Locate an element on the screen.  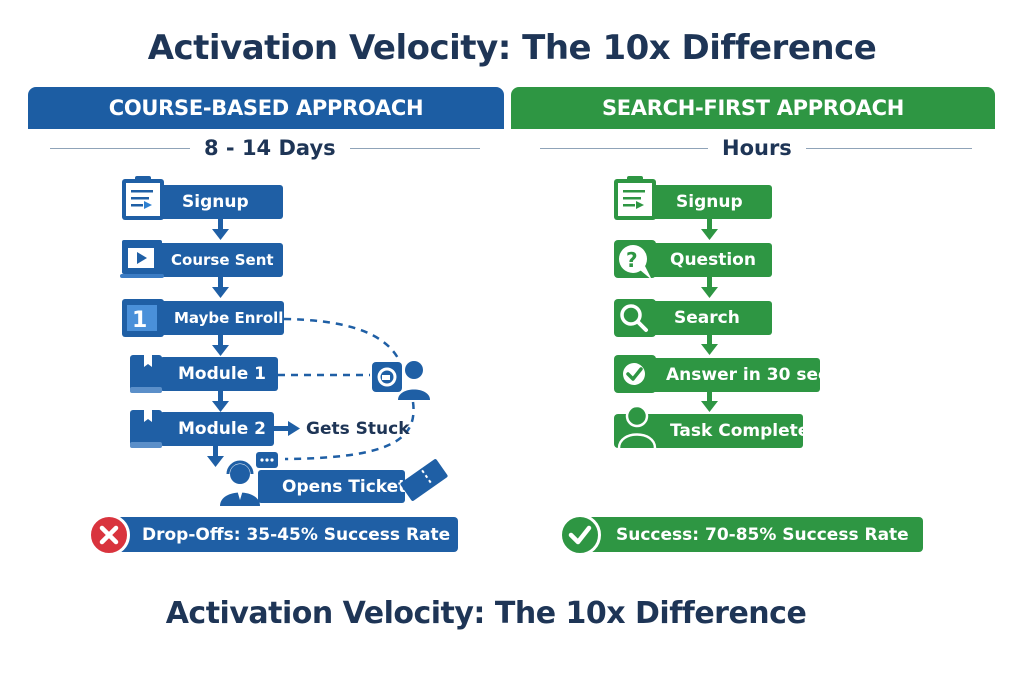
search-step-search: Search is located at coordinates (711, 318).